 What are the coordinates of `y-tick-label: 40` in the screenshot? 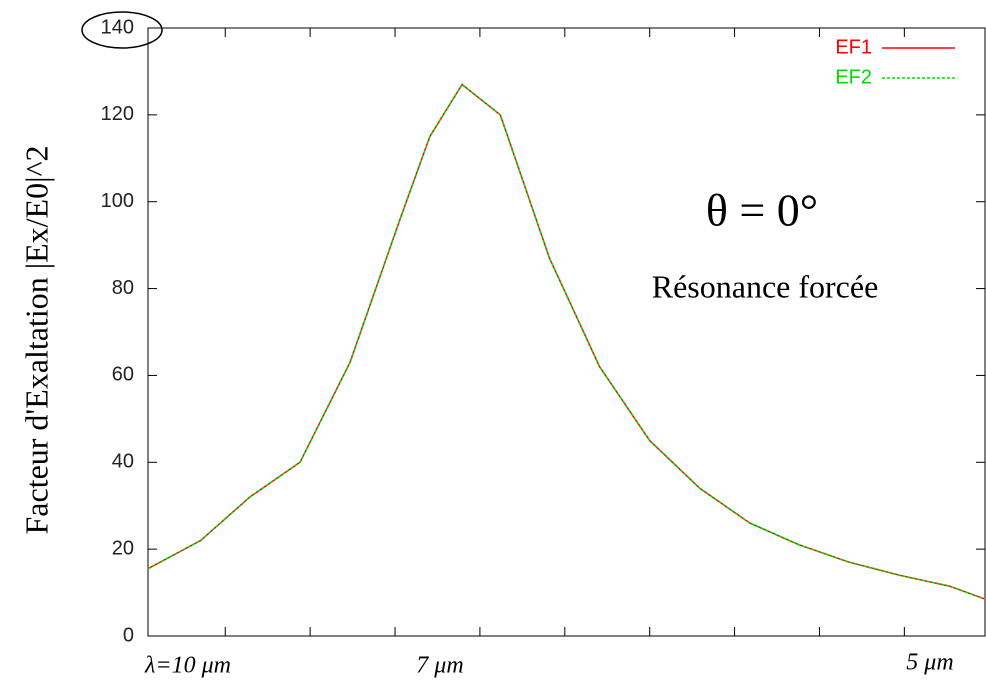 It's located at (123, 462).